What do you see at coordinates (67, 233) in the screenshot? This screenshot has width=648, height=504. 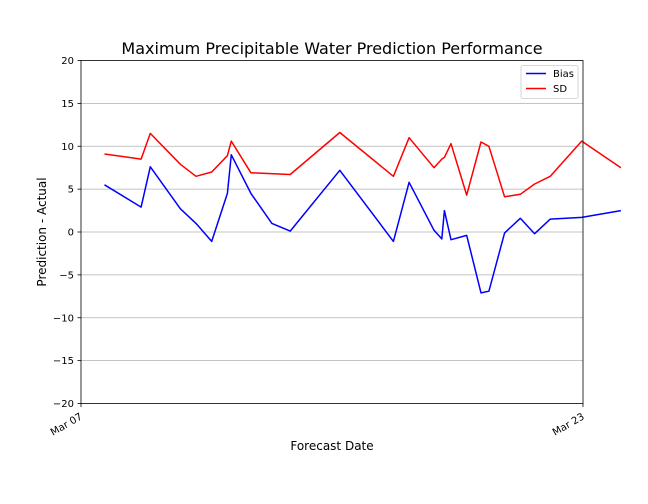 I see `y-axis: −20 −15 −10 −5 0 5 10 15 20` at bounding box center [67, 233].